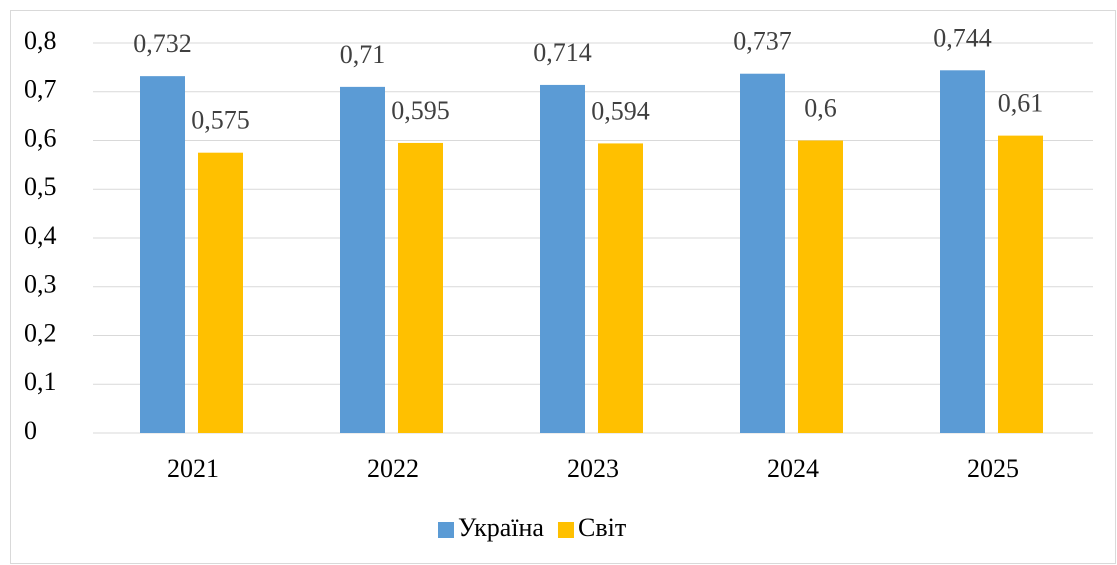 Image resolution: width=1117 pixels, height=565 pixels. What do you see at coordinates (562, 52) in the screenshot?
I see `data-label: 0,714` at bounding box center [562, 52].